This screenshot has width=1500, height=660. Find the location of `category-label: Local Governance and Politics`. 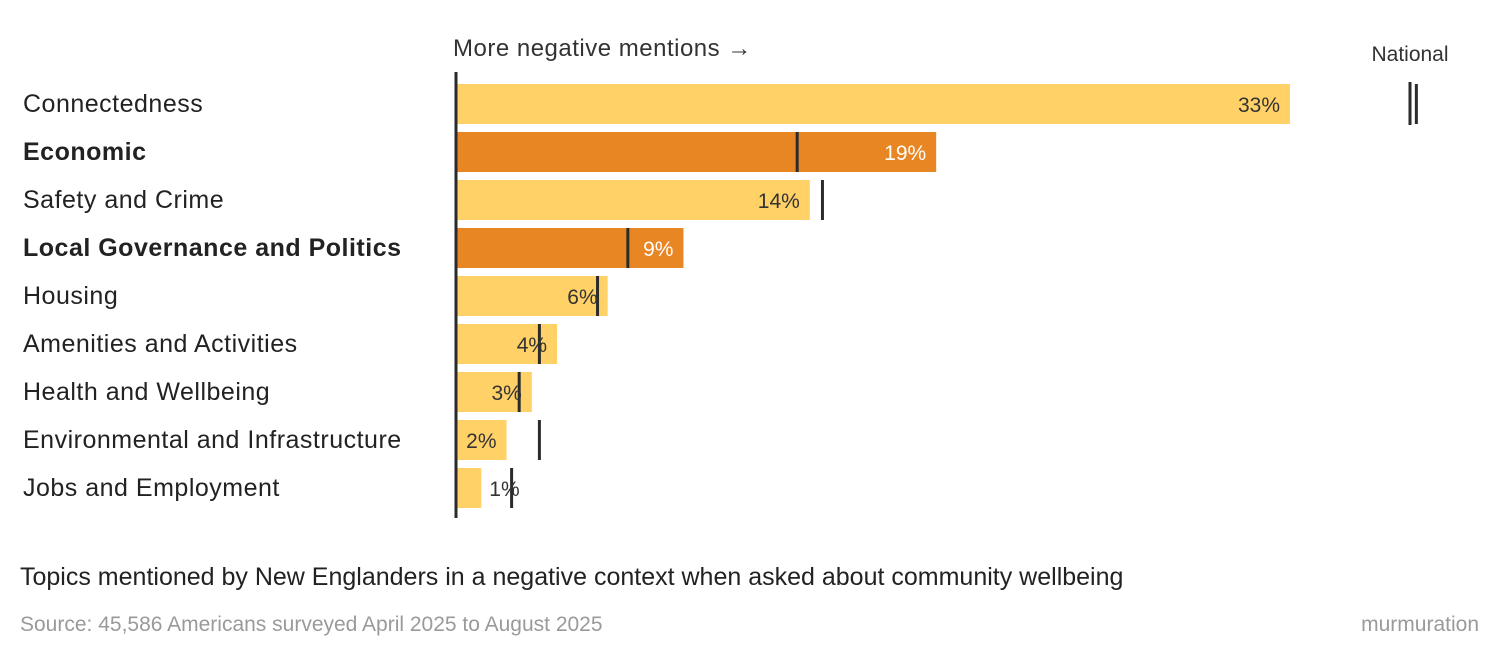

category-label: Local Governance and Politics is located at coordinates (212, 248).